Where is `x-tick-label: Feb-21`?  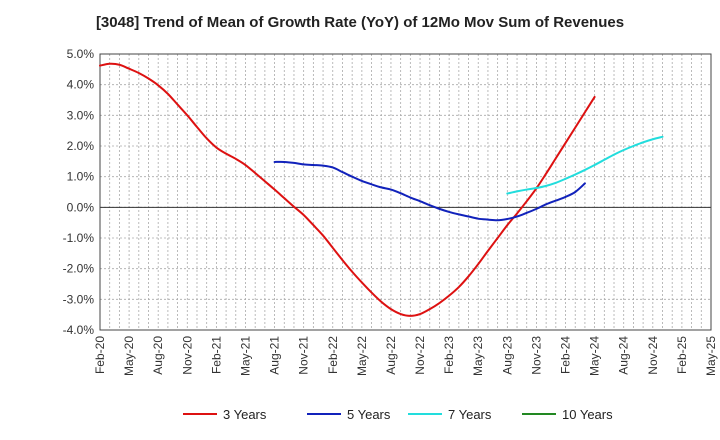
x-tick-label: Feb-21 is located at coordinates (216, 355).